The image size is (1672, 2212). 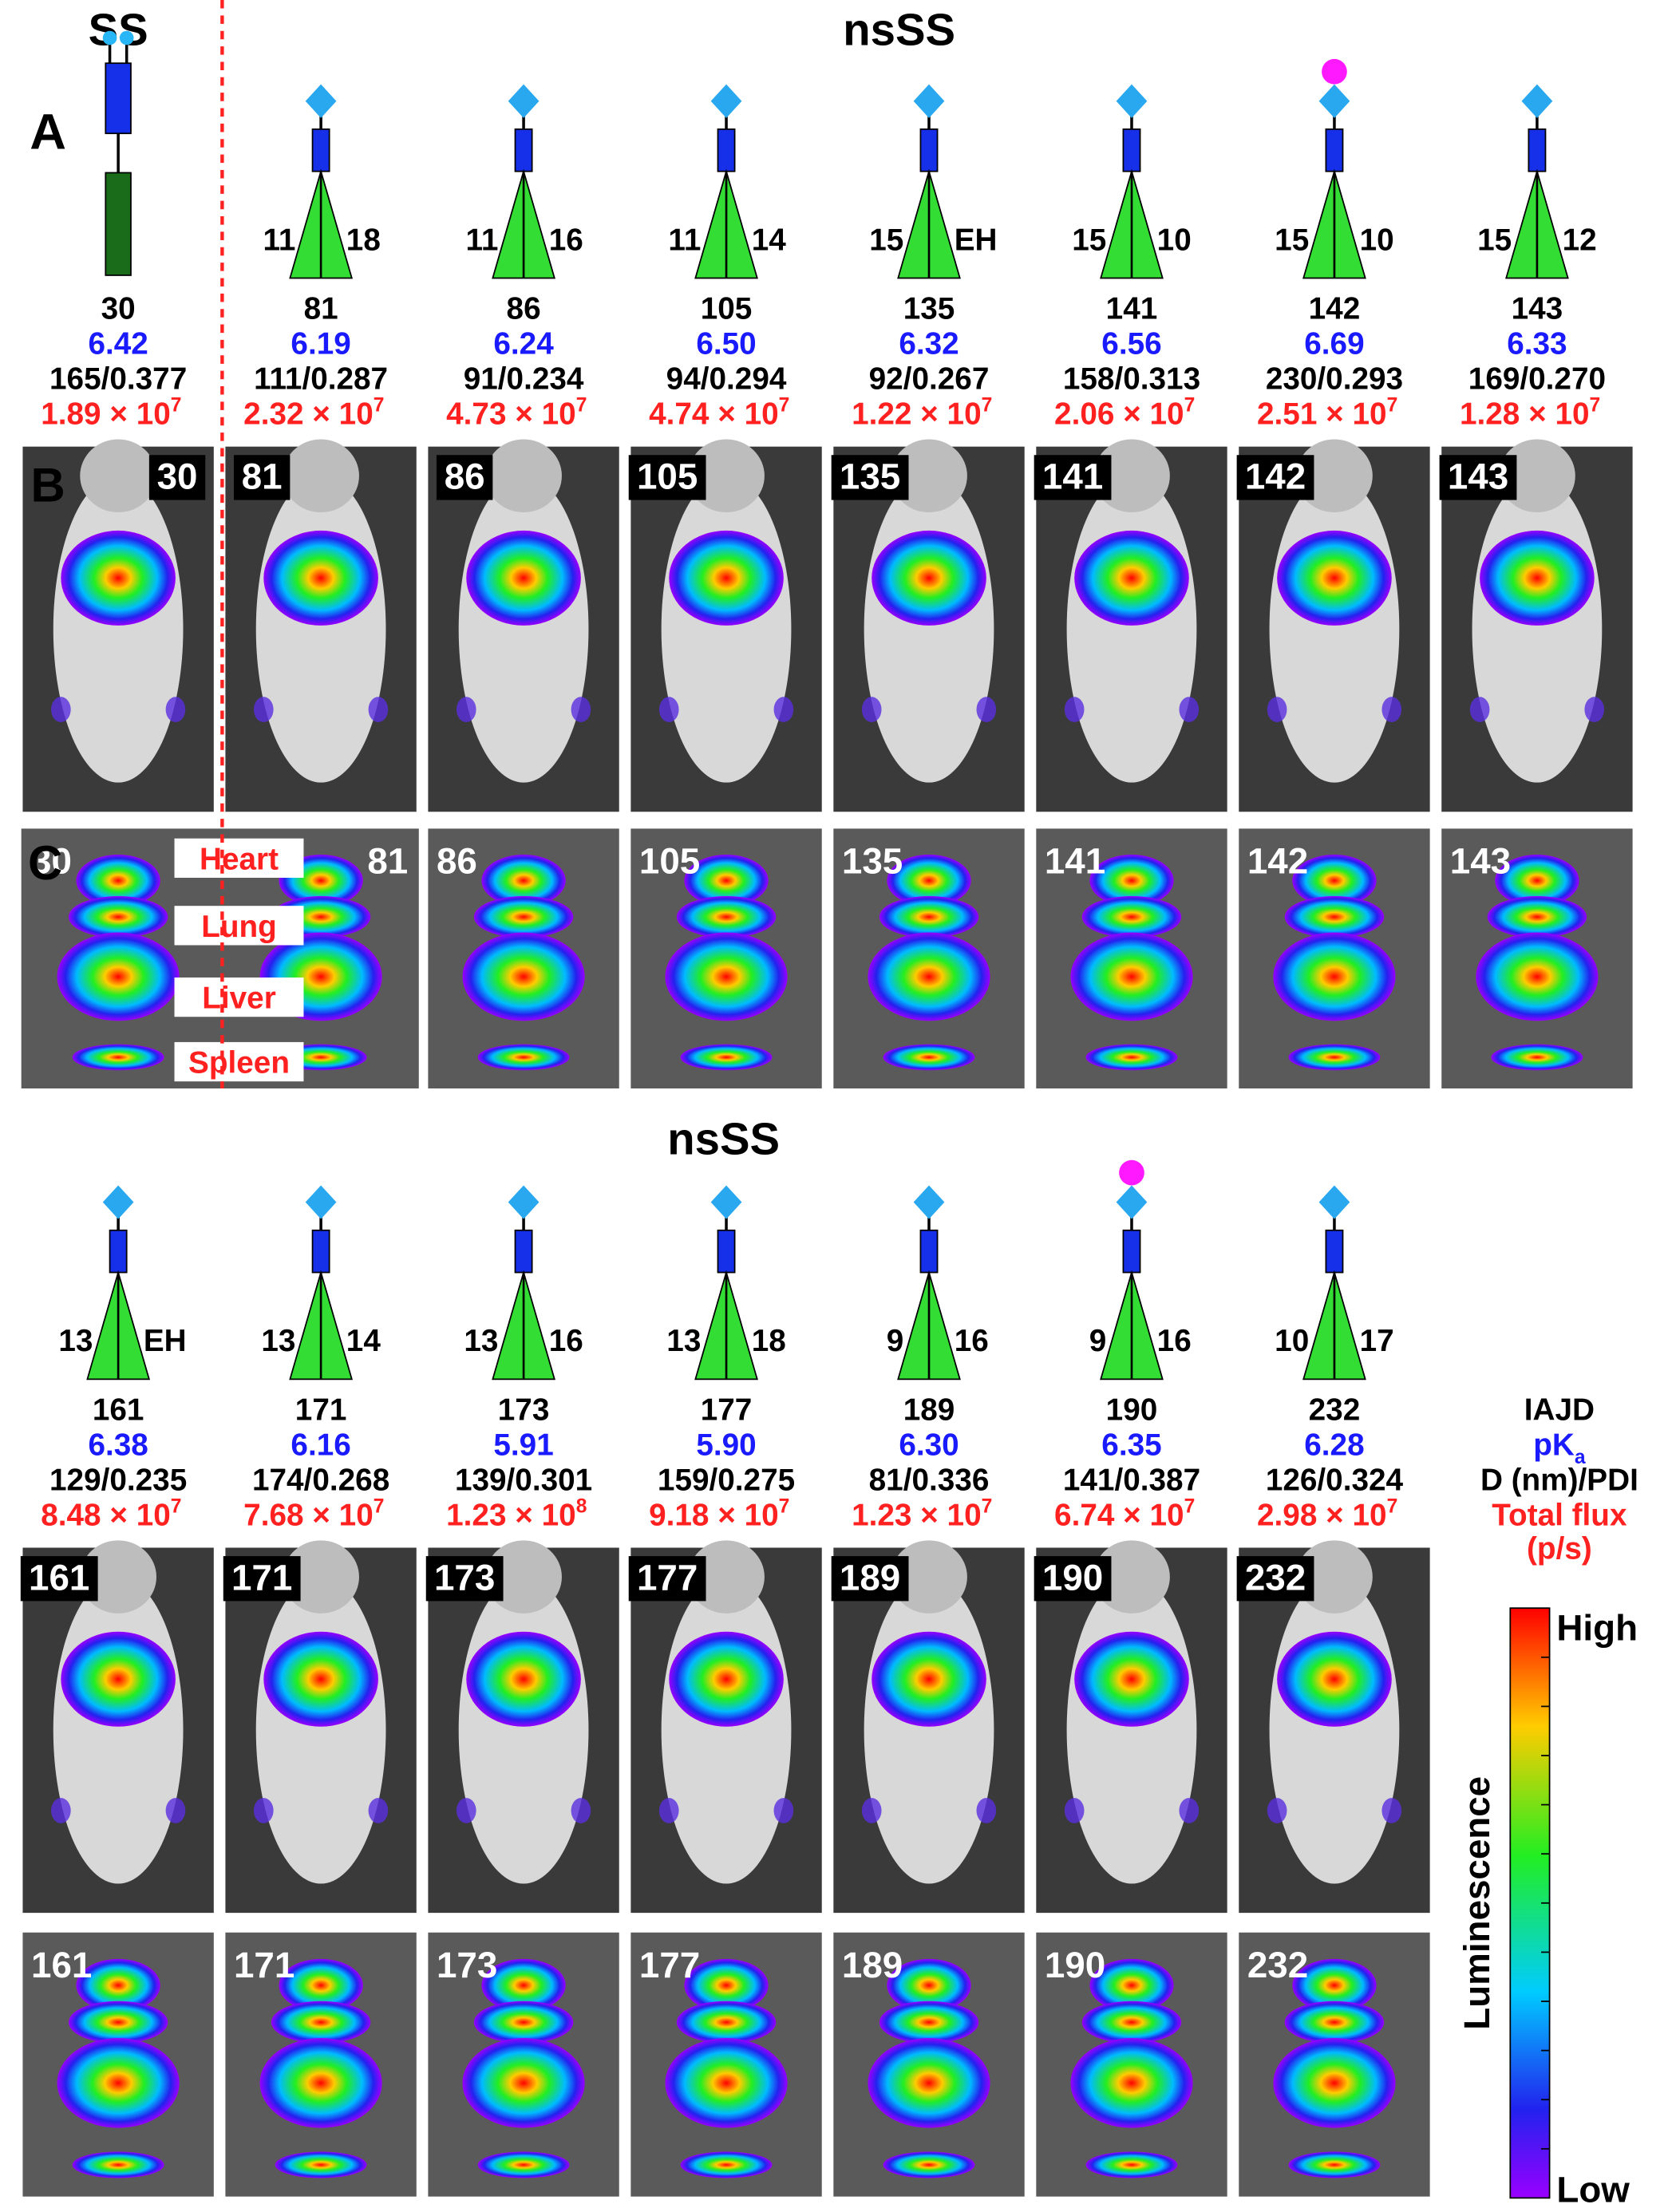 I want to click on iajd: 142, so click(x=1335, y=309).